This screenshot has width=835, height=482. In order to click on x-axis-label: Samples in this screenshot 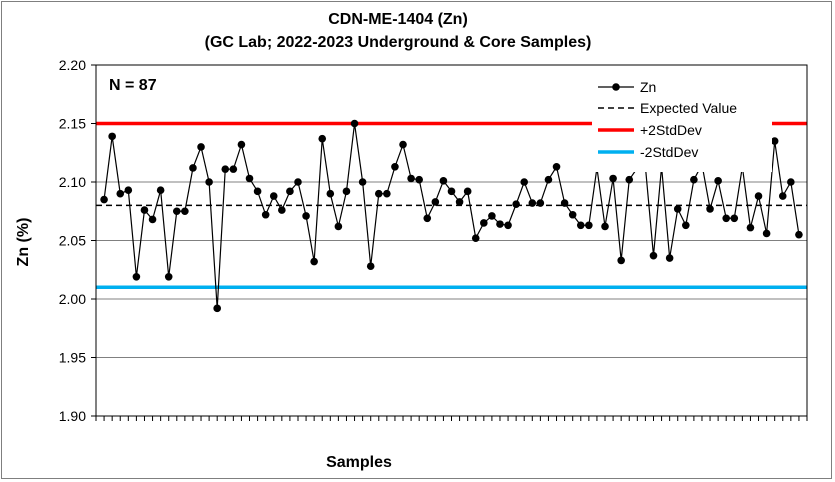, I will do `click(359, 462)`.